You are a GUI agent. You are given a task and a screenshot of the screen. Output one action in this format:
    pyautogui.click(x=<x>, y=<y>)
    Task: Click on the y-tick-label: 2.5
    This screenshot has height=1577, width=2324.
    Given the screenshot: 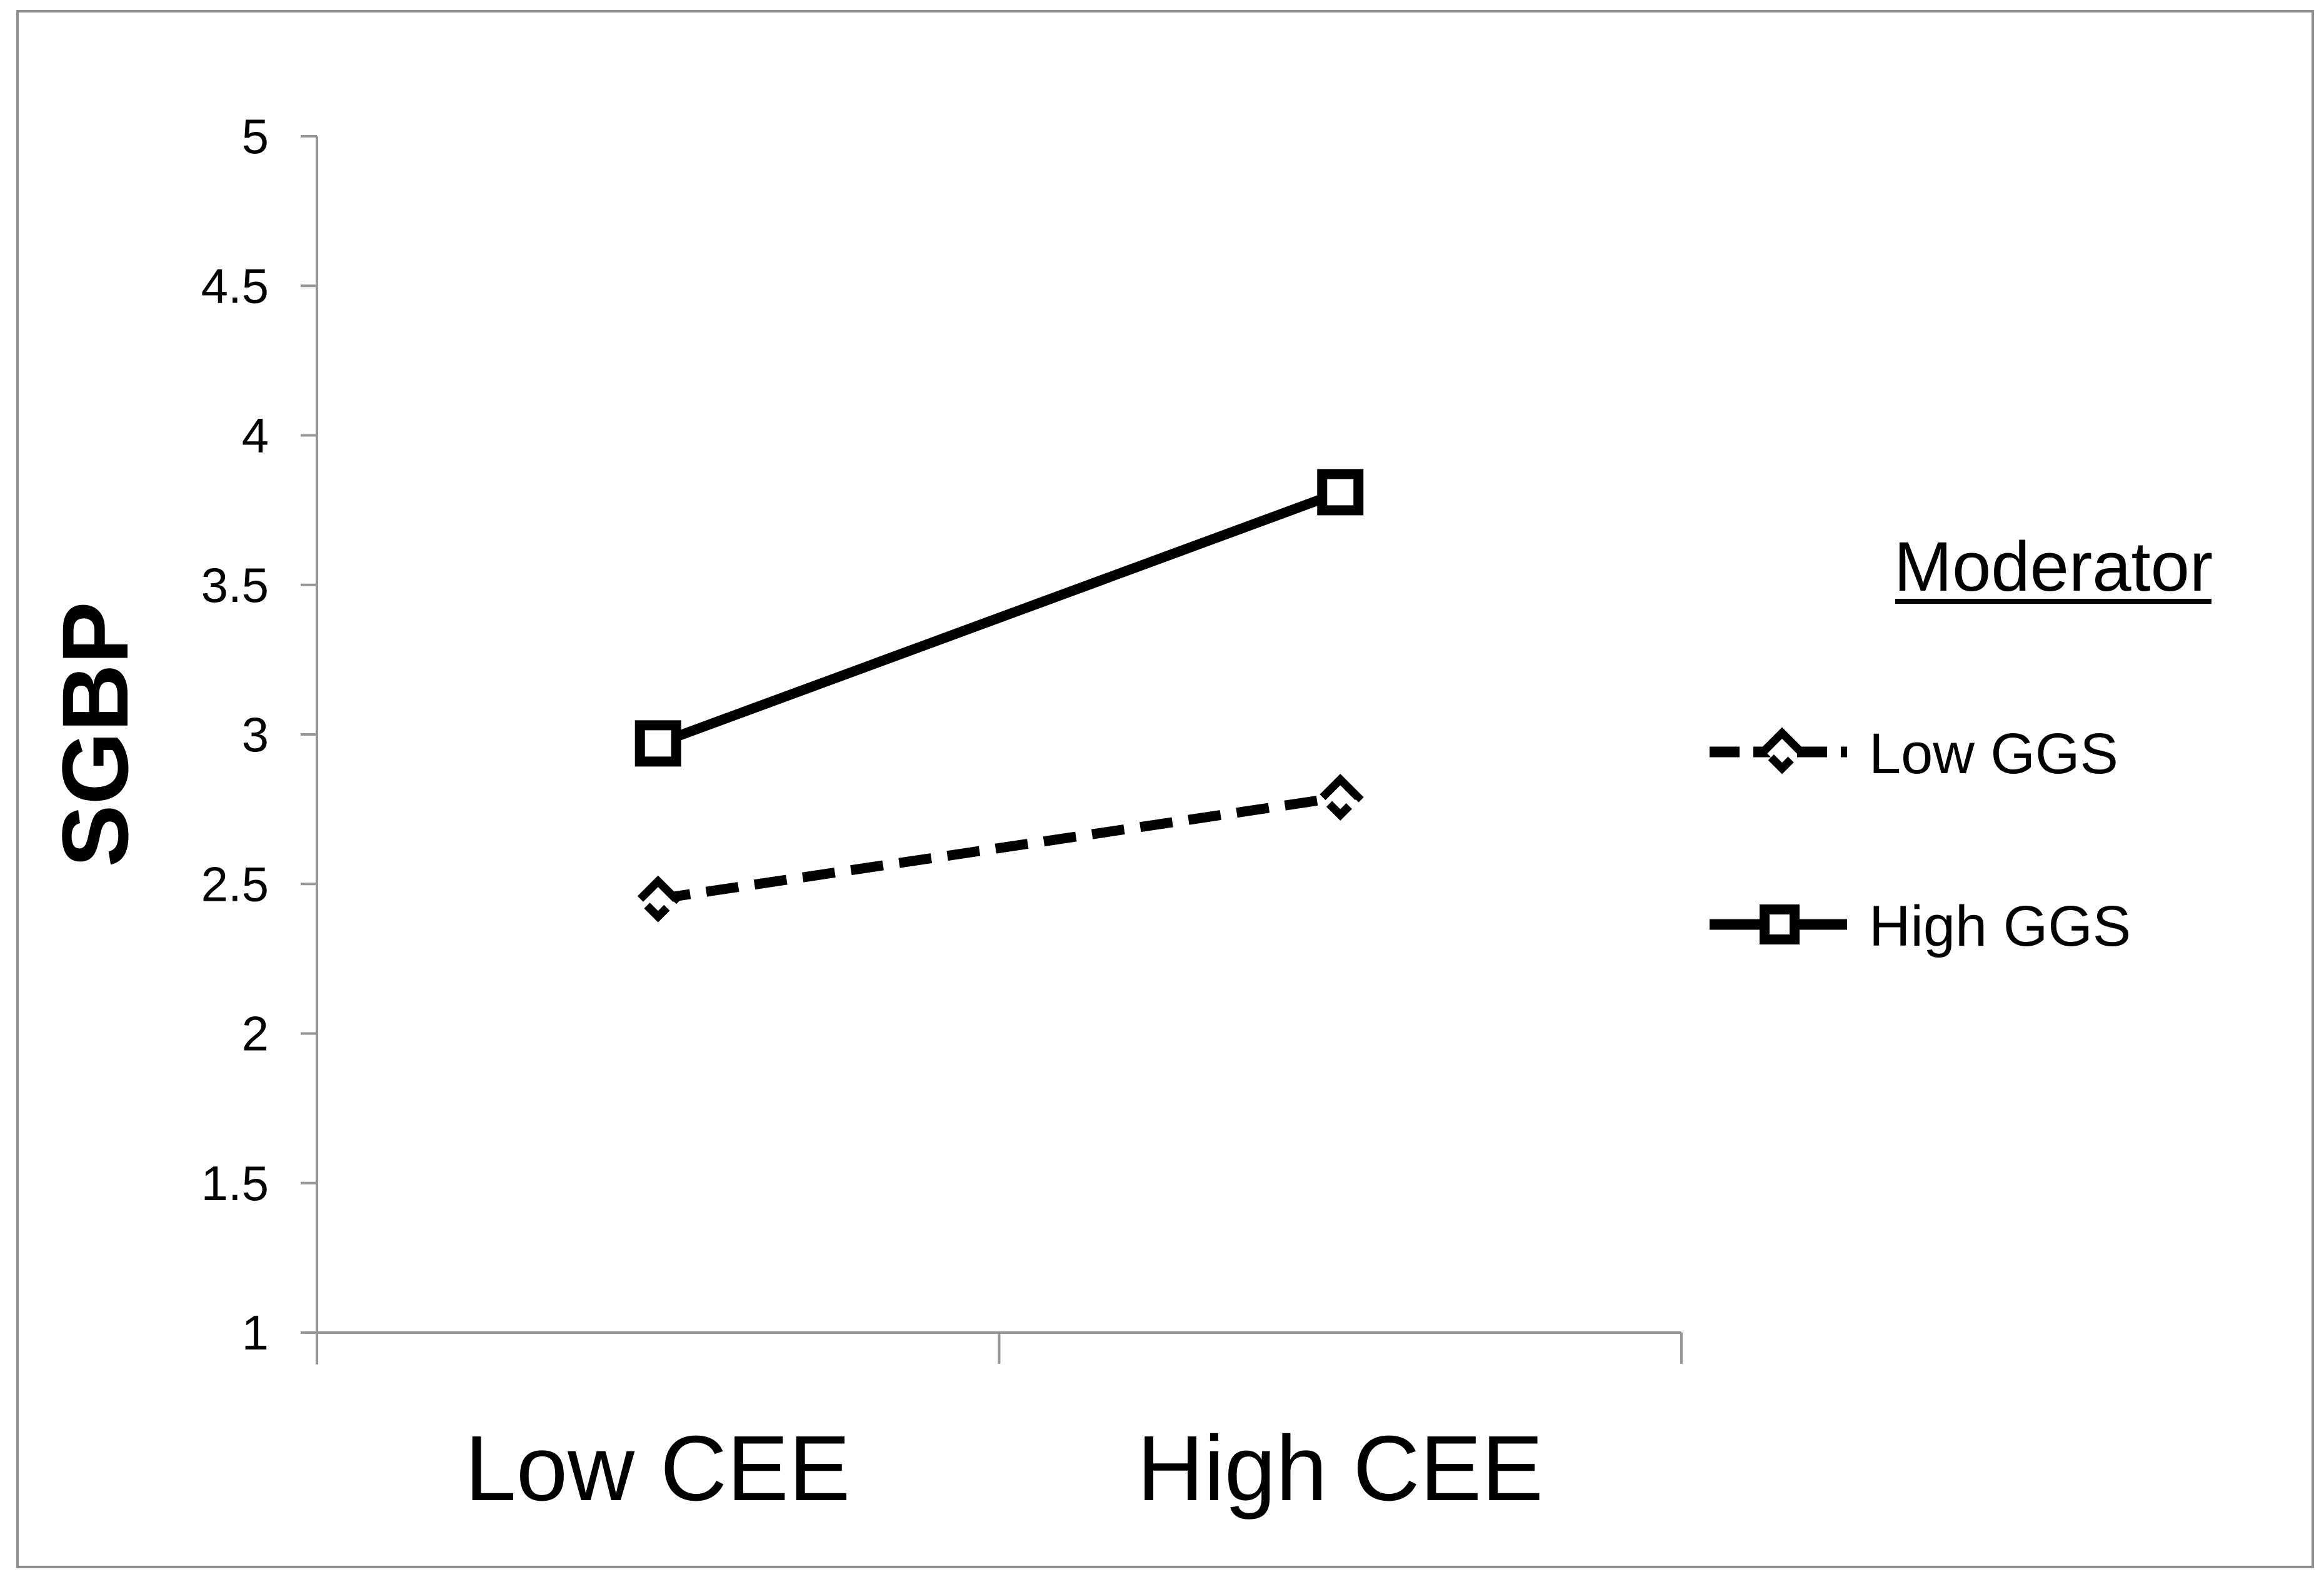 What is the action you would take?
    pyautogui.click(x=235, y=883)
    